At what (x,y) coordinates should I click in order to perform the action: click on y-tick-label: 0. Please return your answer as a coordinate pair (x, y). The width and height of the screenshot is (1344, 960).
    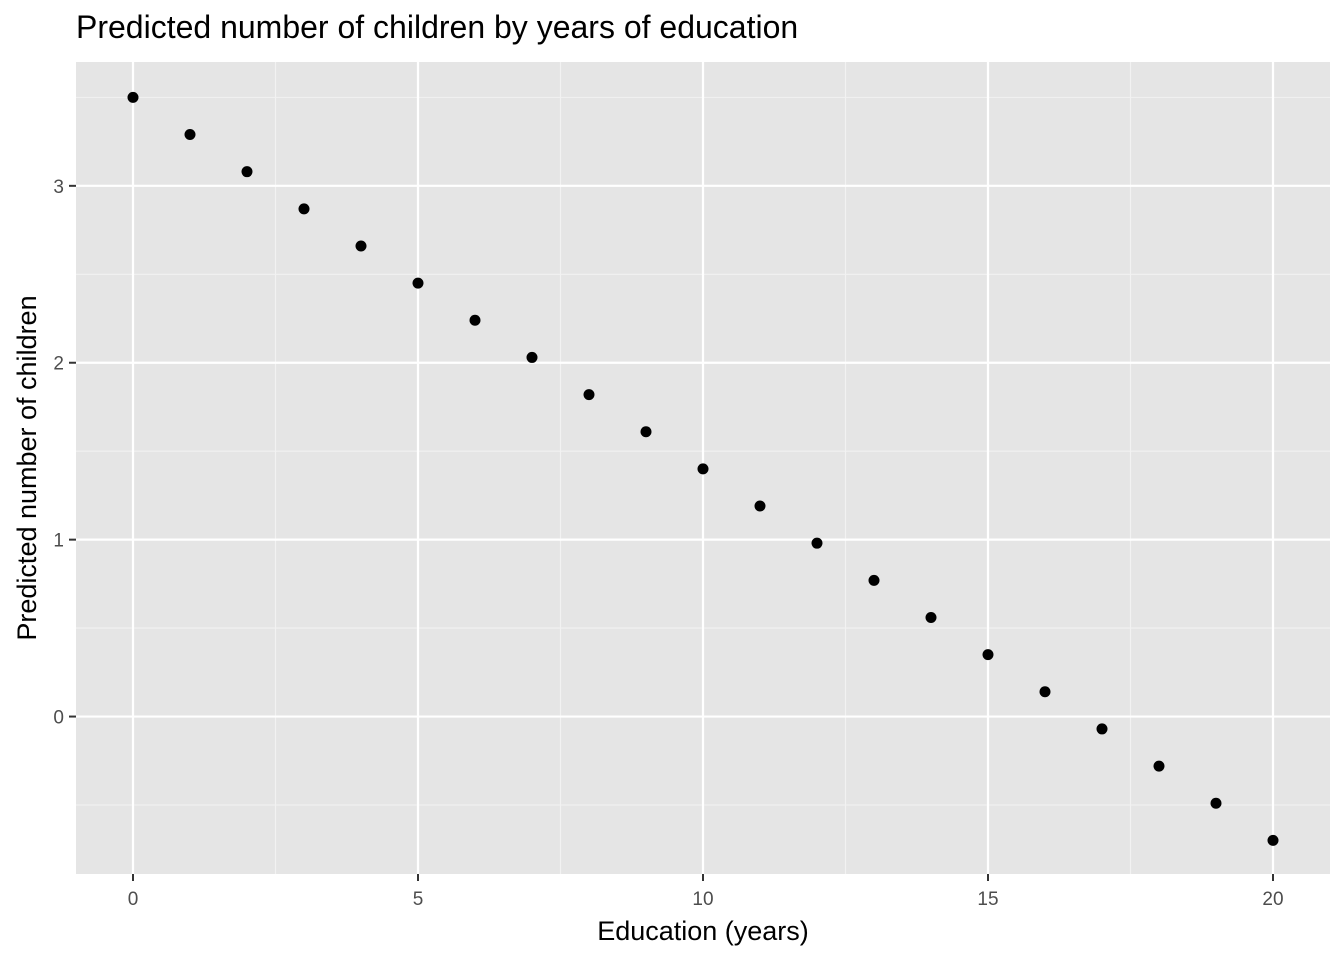
    Looking at the image, I should click on (58, 718).